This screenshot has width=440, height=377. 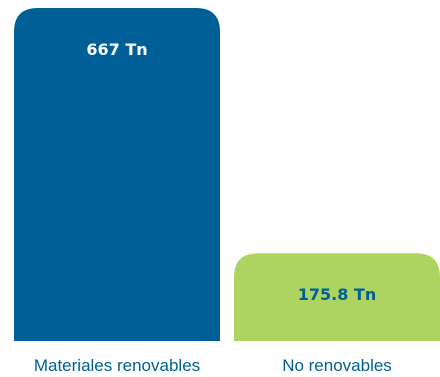 What do you see at coordinates (337, 294) in the screenshot?
I see `data-label-1: 175.8 Tn` at bounding box center [337, 294].